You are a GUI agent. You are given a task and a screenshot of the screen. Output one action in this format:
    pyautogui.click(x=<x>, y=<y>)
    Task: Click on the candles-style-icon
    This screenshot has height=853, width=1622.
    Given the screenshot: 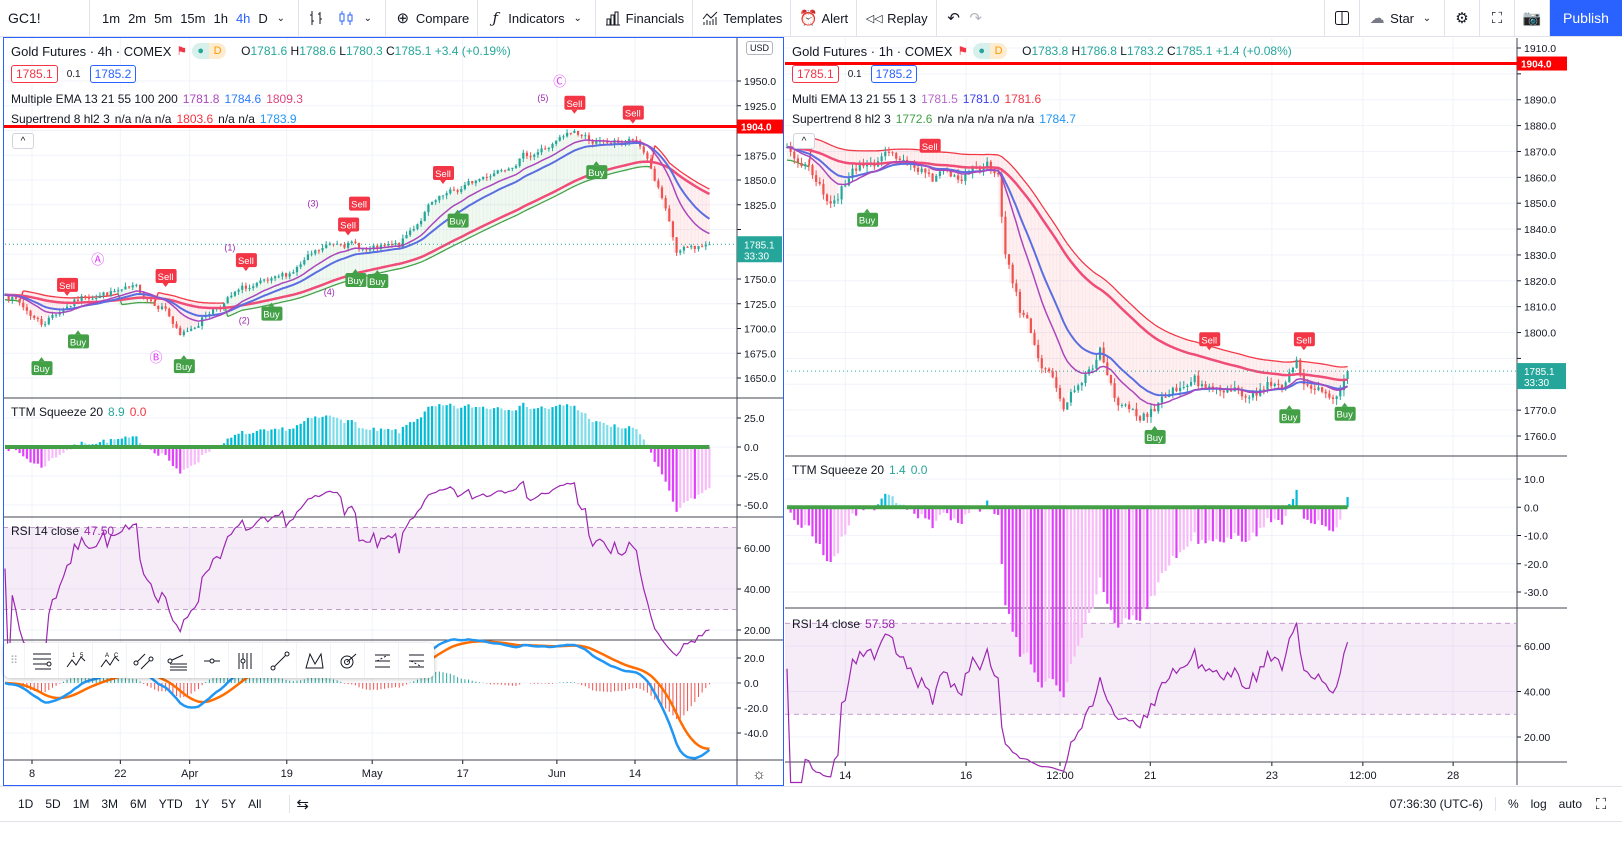 What is the action you would take?
    pyautogui.click(x=346, y=18)
    